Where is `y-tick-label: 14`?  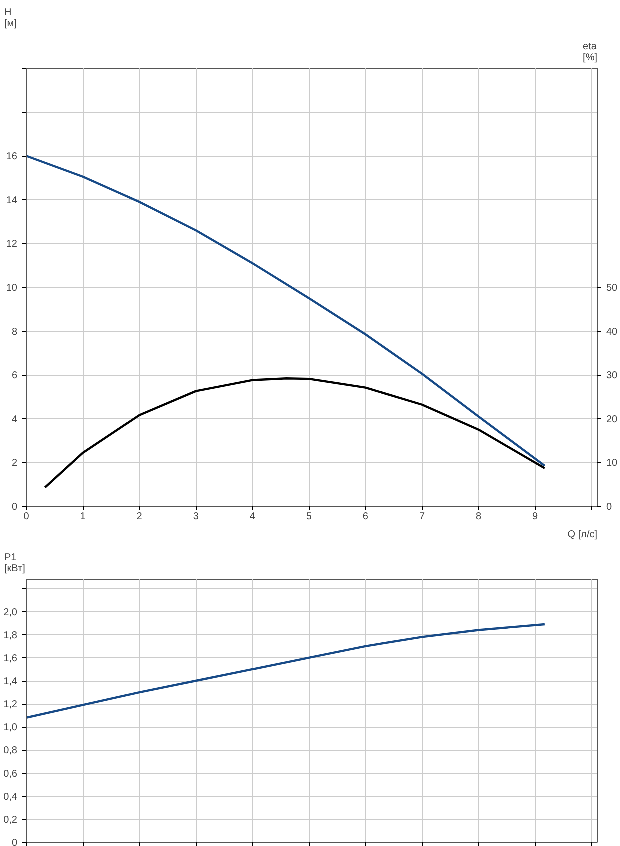
y-tick-label: 14 is located at coordinates (12, 200).